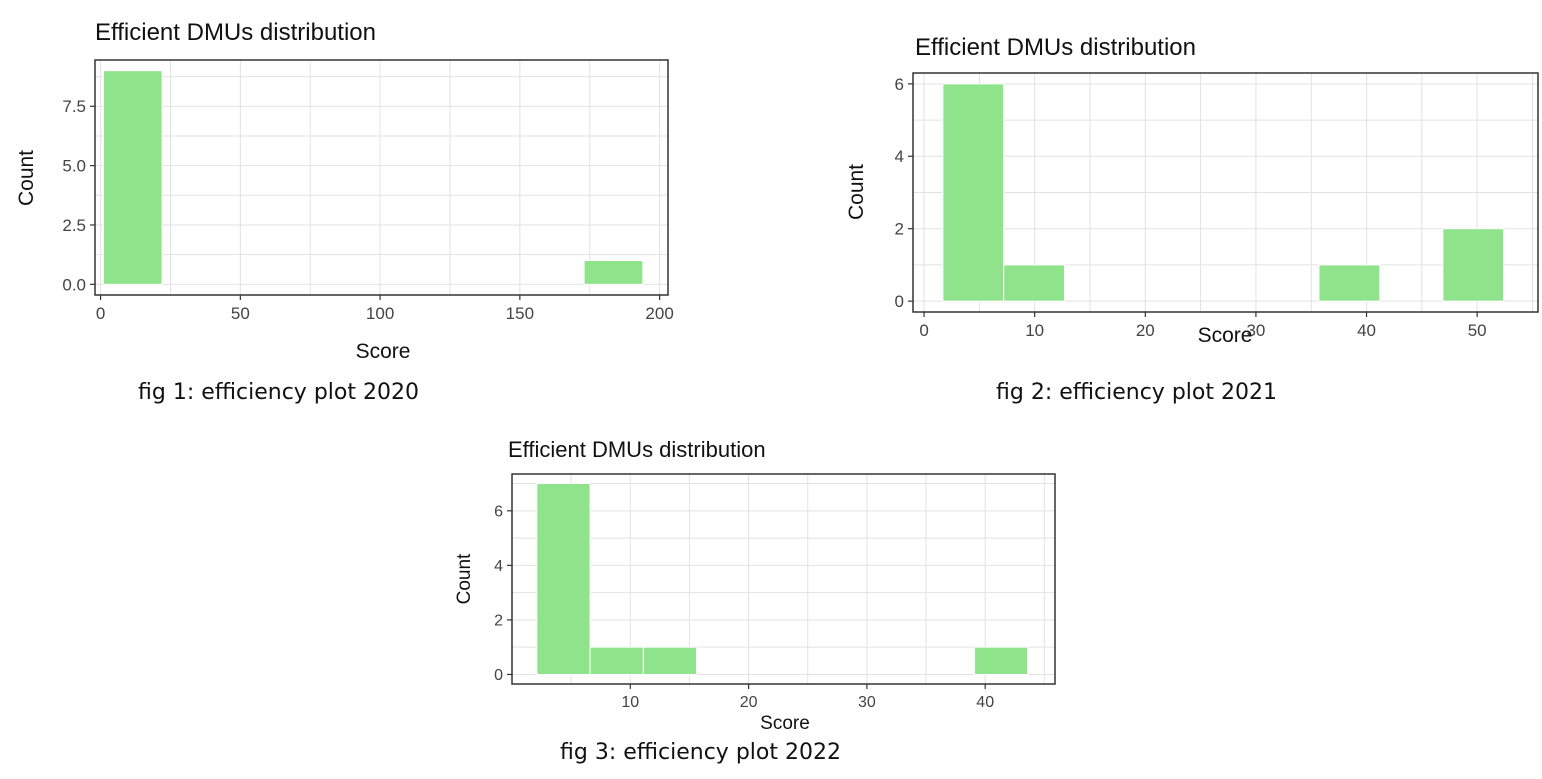  What do you see at coordinates (74, 166) in the screenshot?
I see `y-tick-label: 5.0` at bounding box center [74, 166].